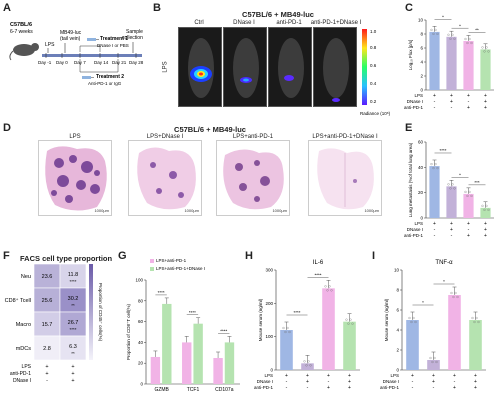 This screenshot has width=500, height=400. Describe the element at coordinates (101, 62) in the screenshot. I see `day-label: Day 14` at that location.